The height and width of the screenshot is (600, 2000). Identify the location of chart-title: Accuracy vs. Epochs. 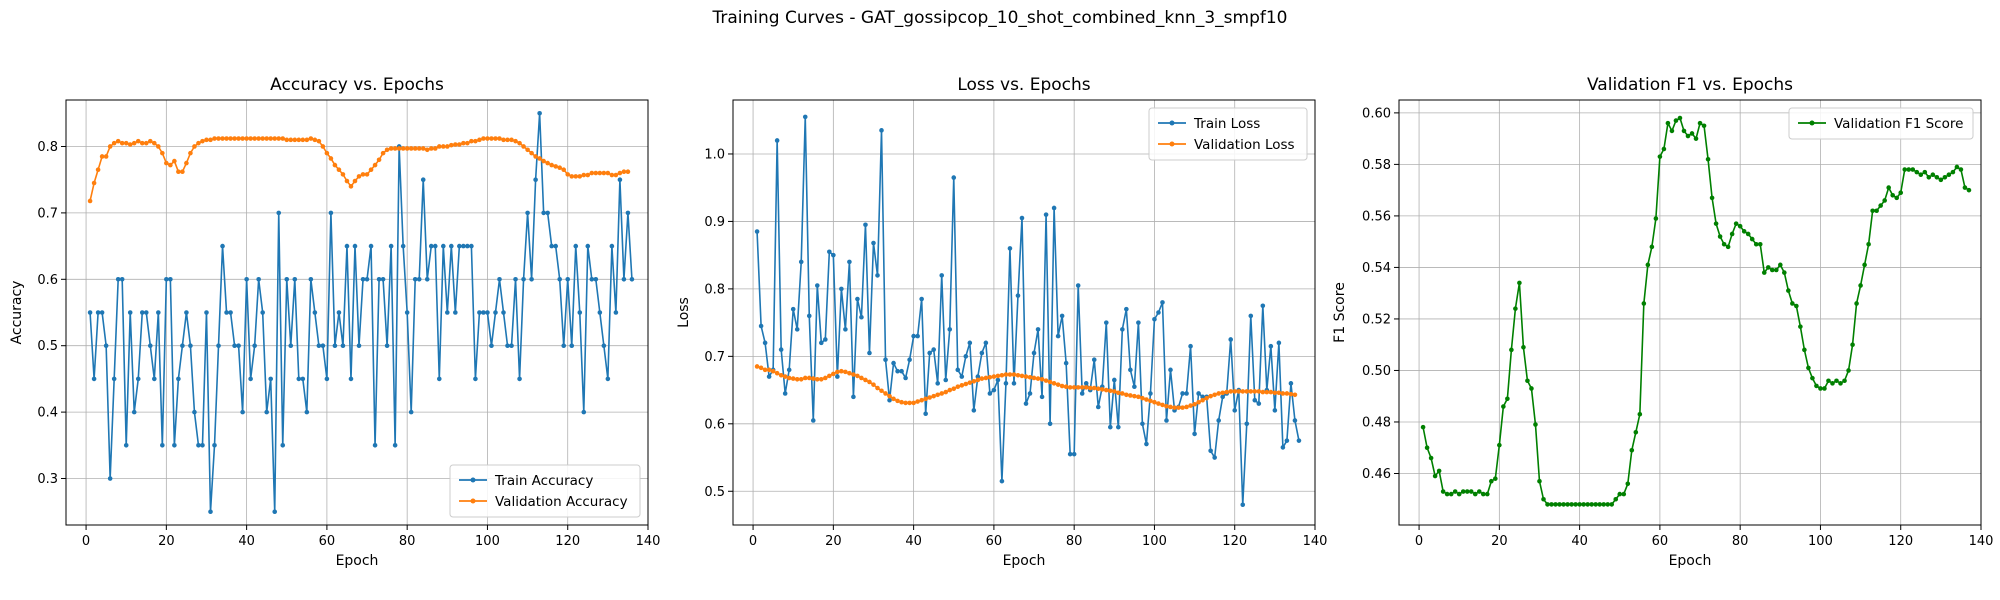
(357, 85).